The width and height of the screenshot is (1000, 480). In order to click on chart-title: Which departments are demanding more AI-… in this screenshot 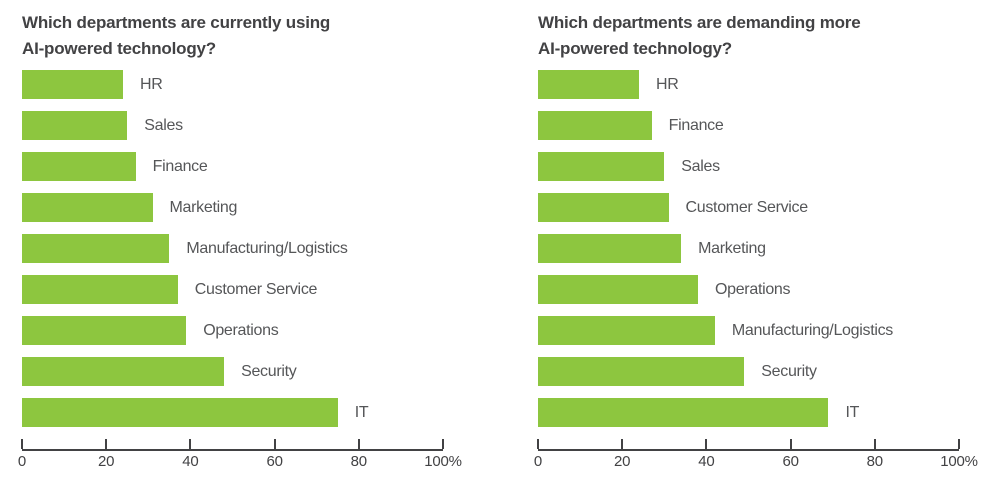, I will do `click(769, 36)`.